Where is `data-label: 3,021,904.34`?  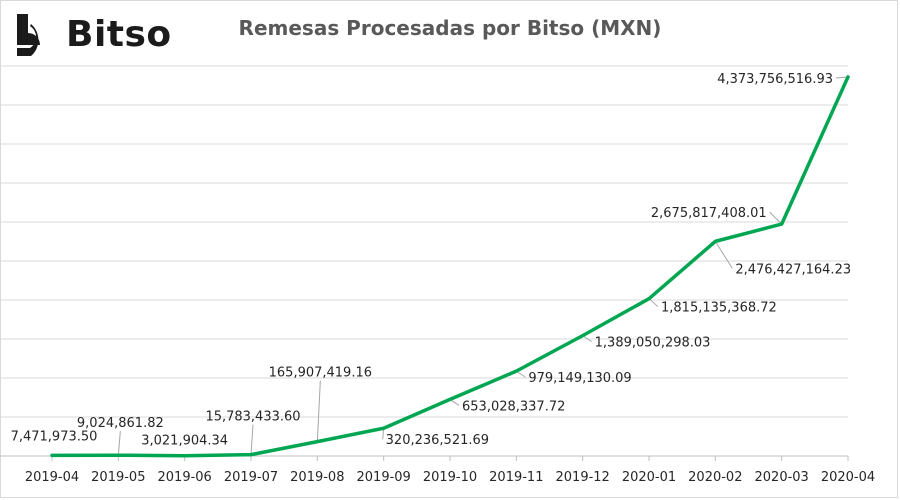
data-label: 3,021,904.34 is located at coordinates (184, 441).